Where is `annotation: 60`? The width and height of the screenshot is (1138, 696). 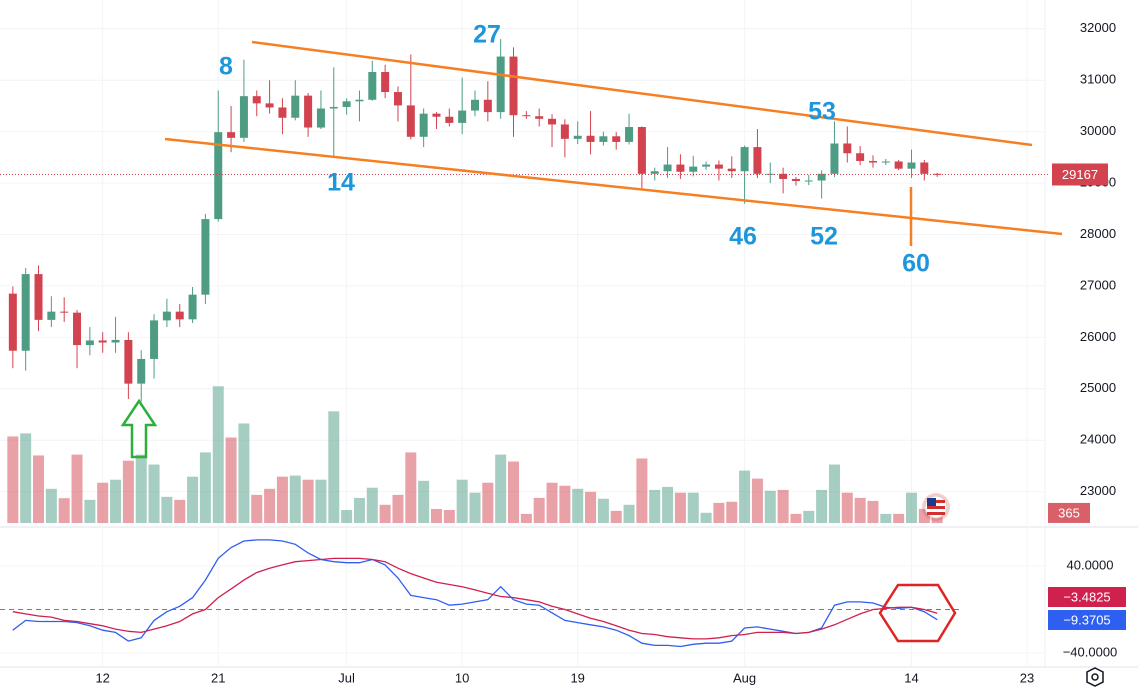
annotation: 60 is located at coordinates (916, 264).